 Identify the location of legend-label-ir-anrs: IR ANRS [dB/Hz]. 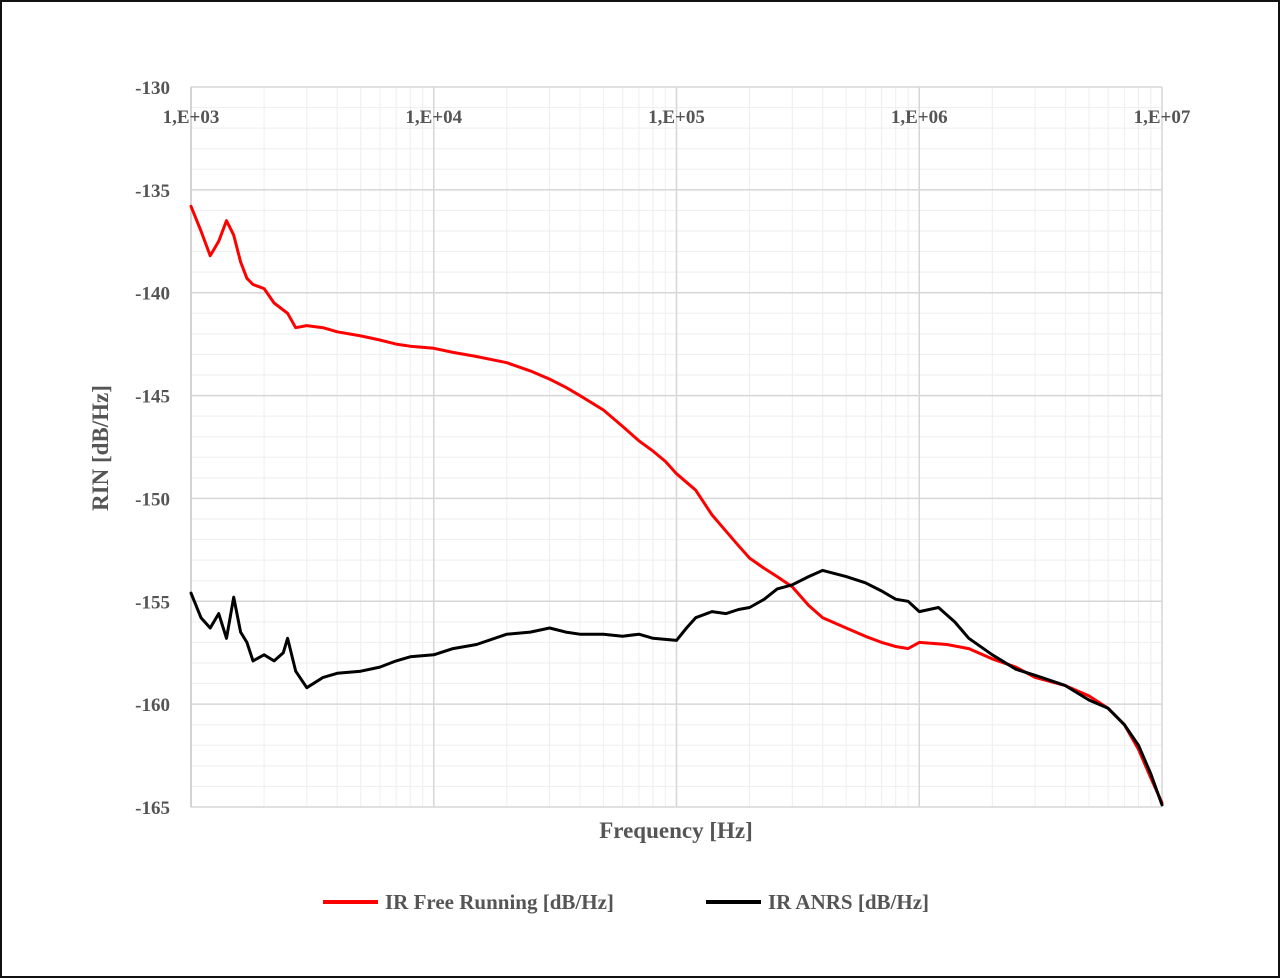
(848, 902).